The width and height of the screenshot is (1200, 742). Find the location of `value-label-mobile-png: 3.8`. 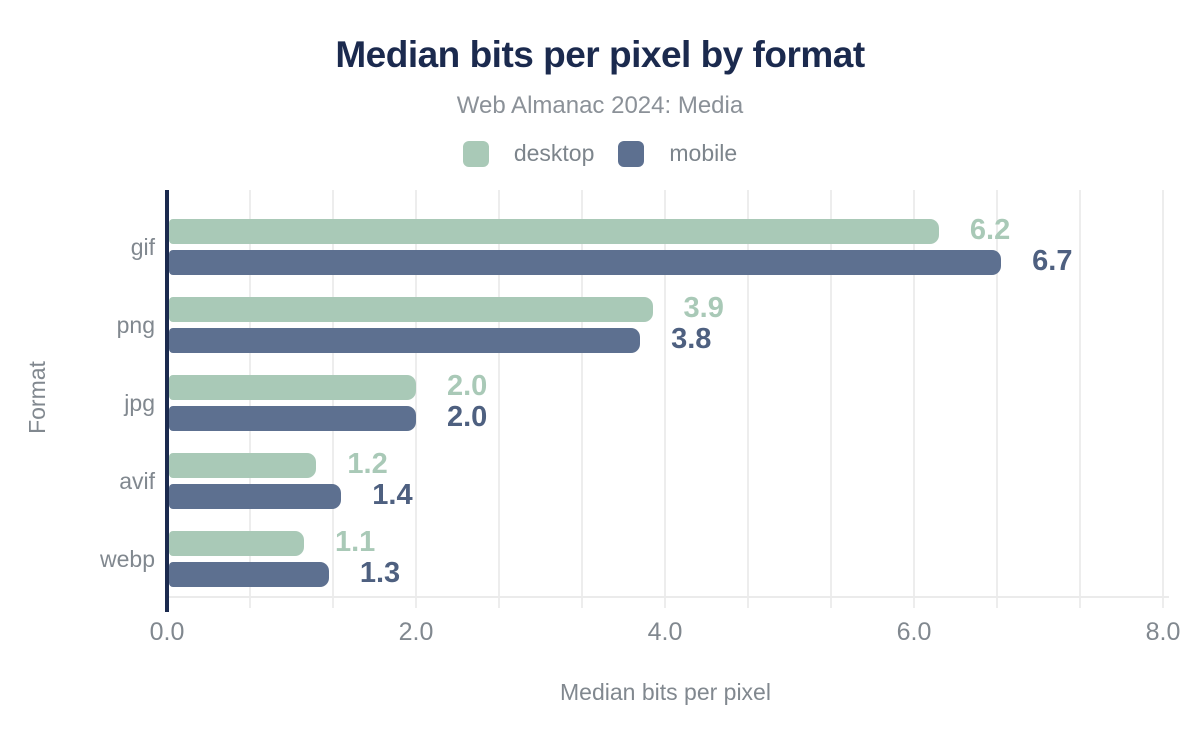

value-label-mobile-png: 3.8 is located at coordinates (691, 339).